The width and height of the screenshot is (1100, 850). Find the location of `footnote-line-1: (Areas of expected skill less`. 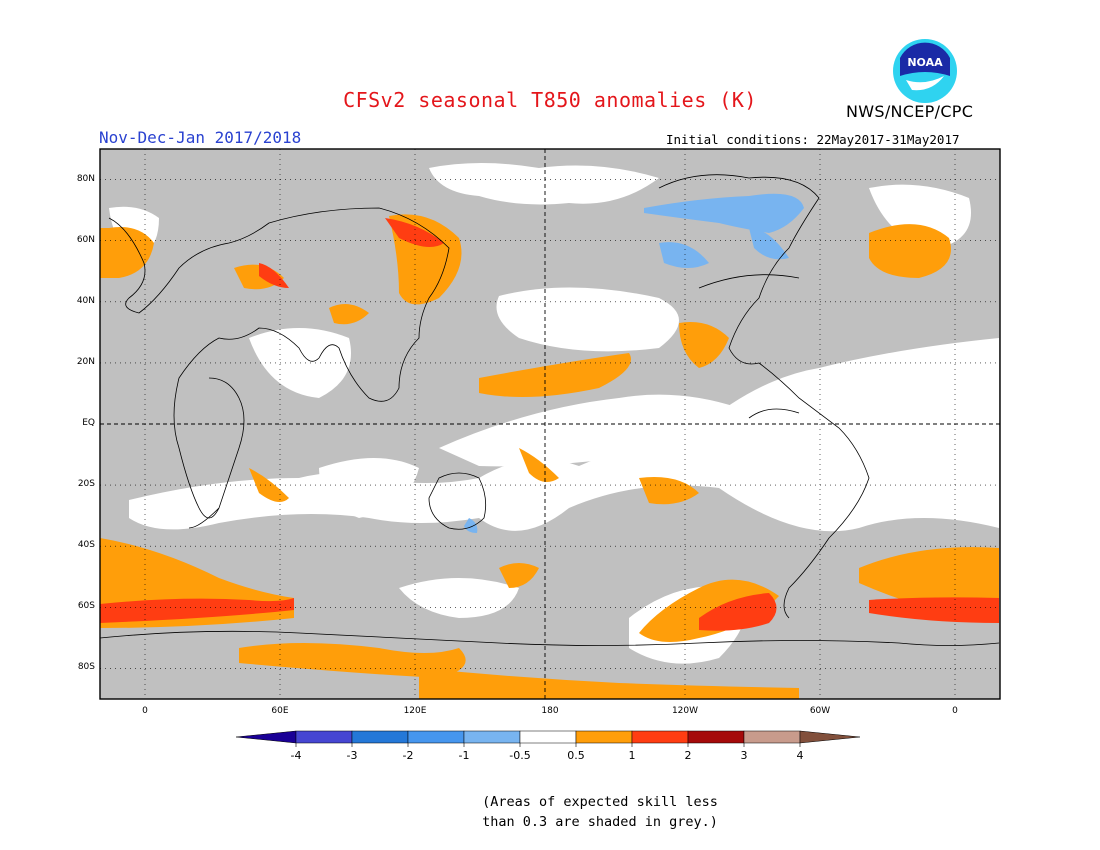

footnote-line-1: (Areas of expected skill less is located at coordinates (600, 802).